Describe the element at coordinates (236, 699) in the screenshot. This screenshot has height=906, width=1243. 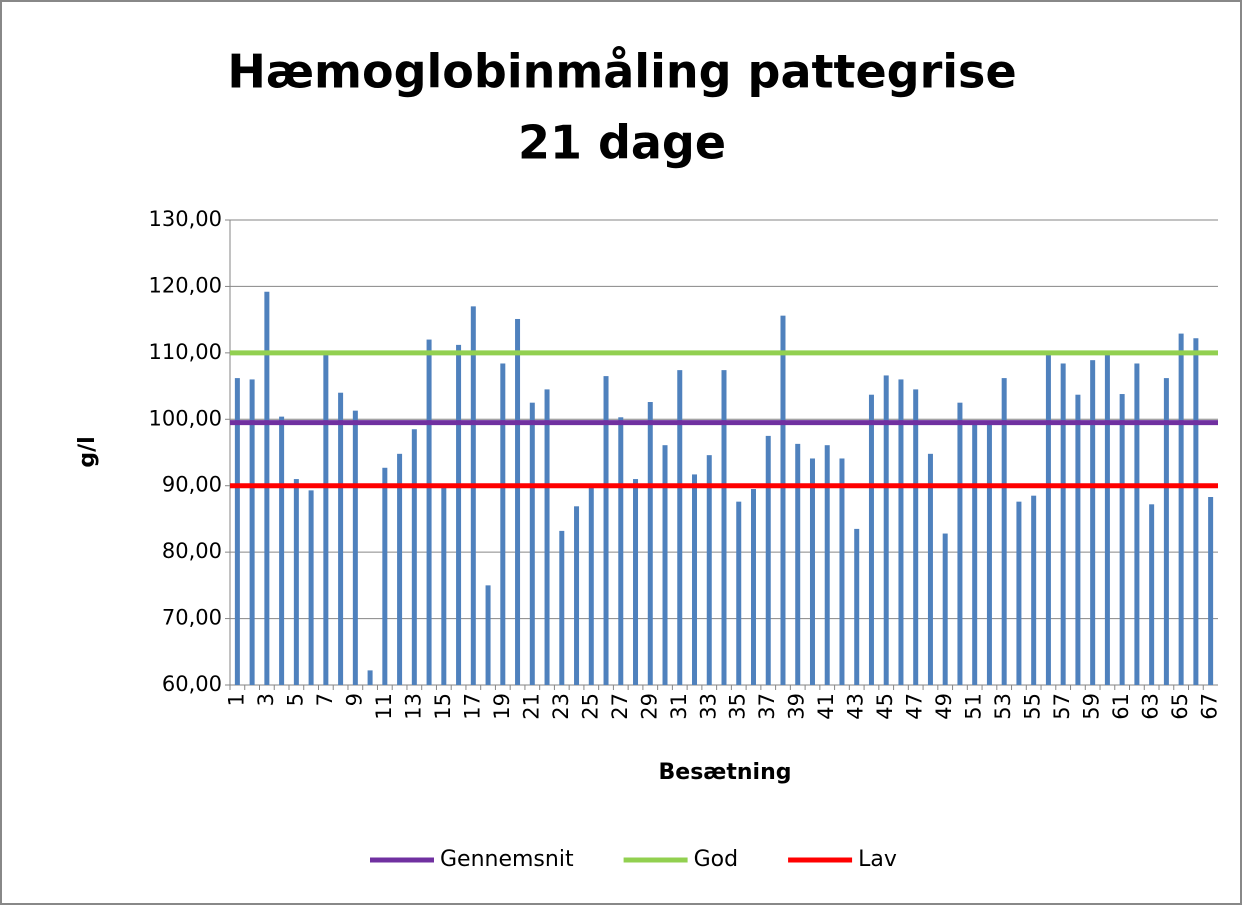
I see `x-tick-label: 1` at that location.